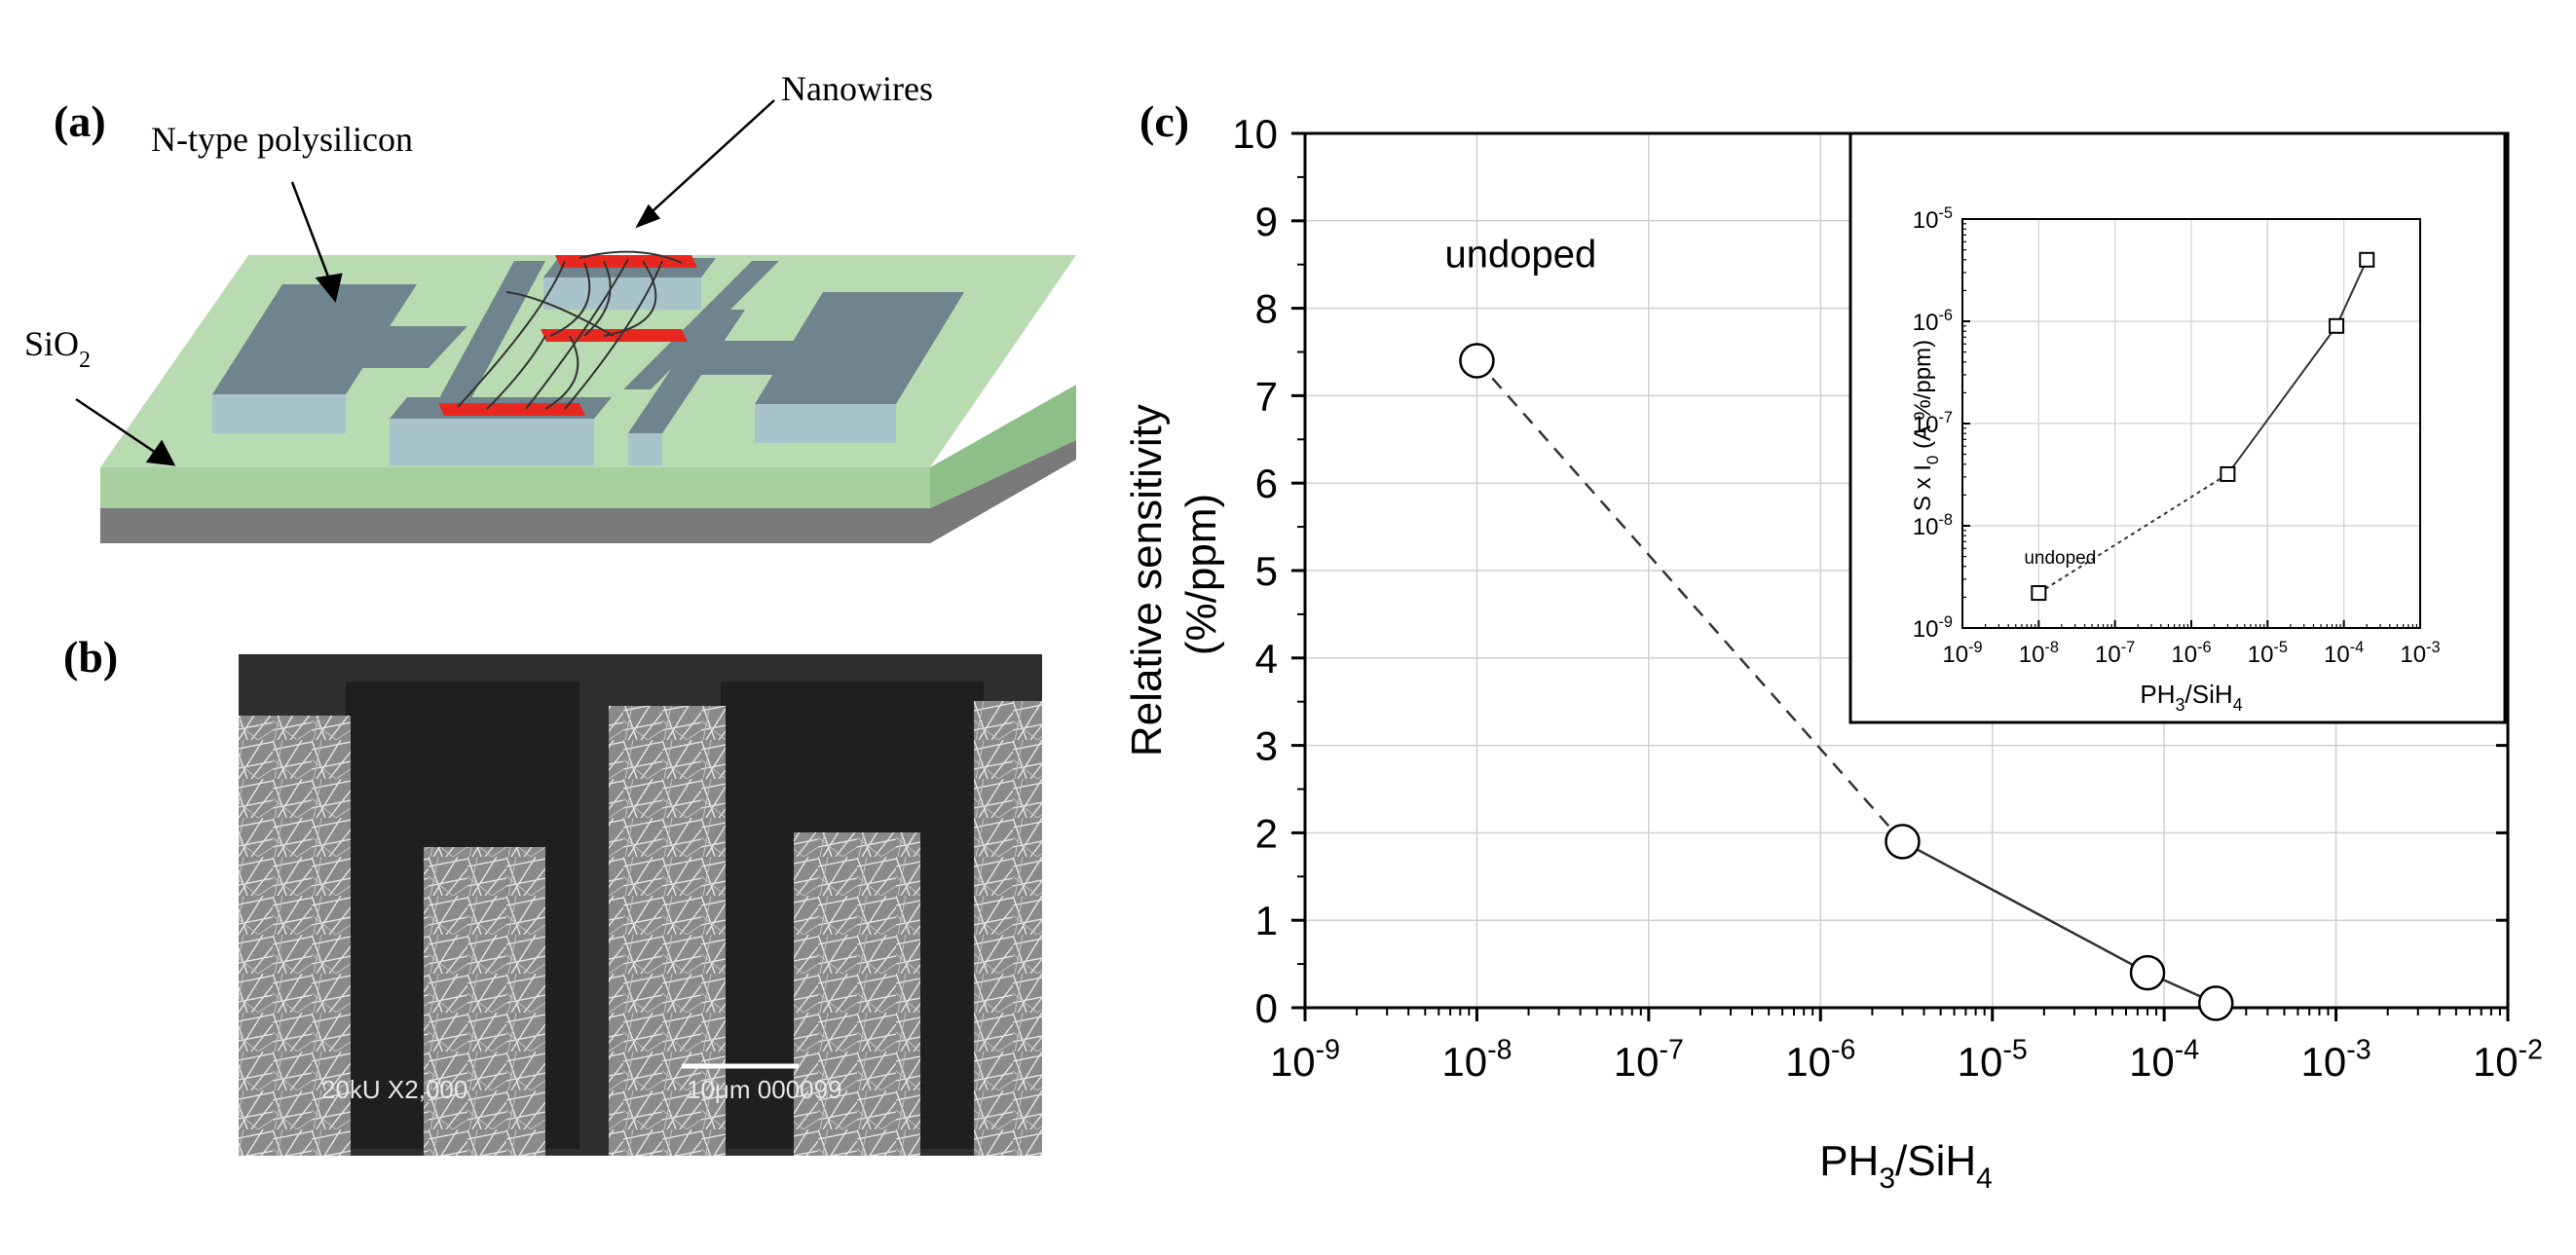  What do you see at coordinates (745, 358) in the screenshot?
I see `right-pad-bridge` at bounding box center [745, 358].